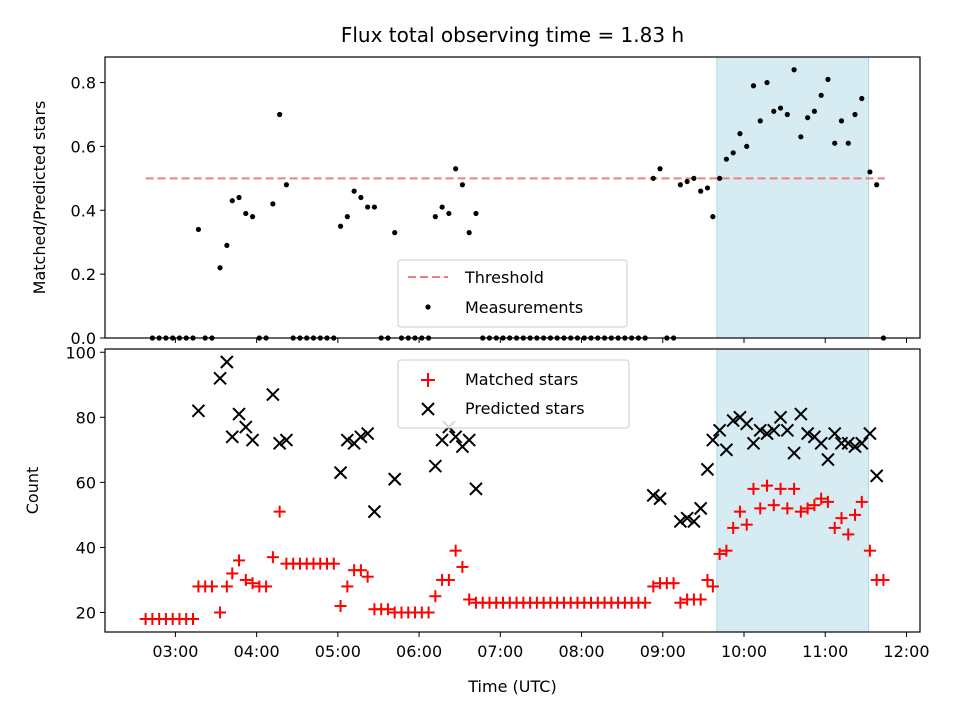 This screenshot has width=960, height=720. I want to click on count-highlight-span, so click(793, 490).